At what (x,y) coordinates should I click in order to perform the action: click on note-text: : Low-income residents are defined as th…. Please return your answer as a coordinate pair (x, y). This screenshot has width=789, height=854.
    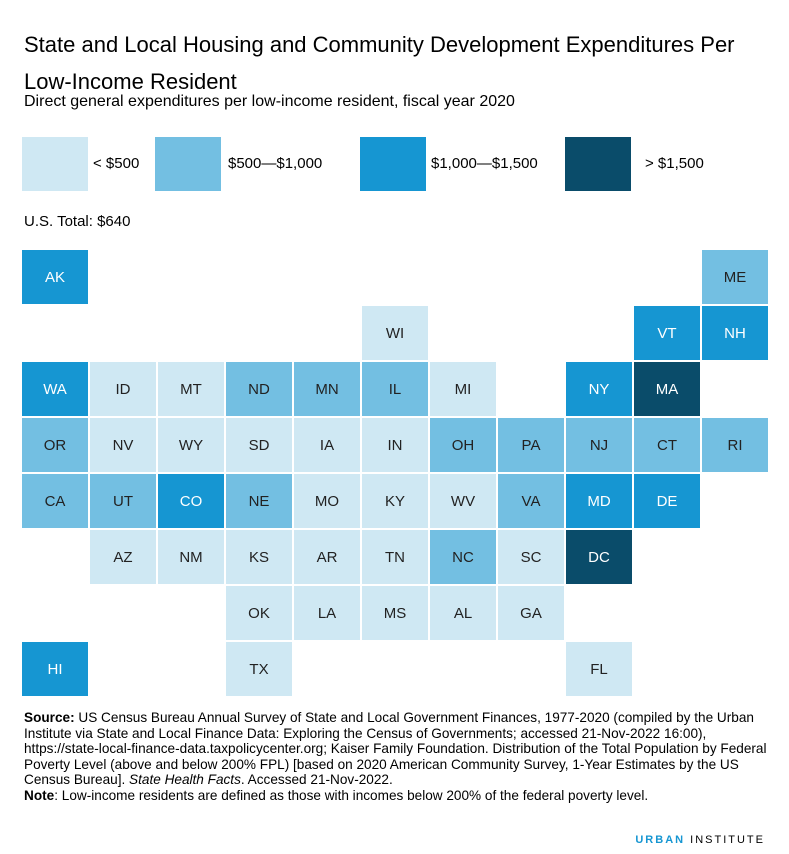
    Looking at the image, I should click on (351, 795).